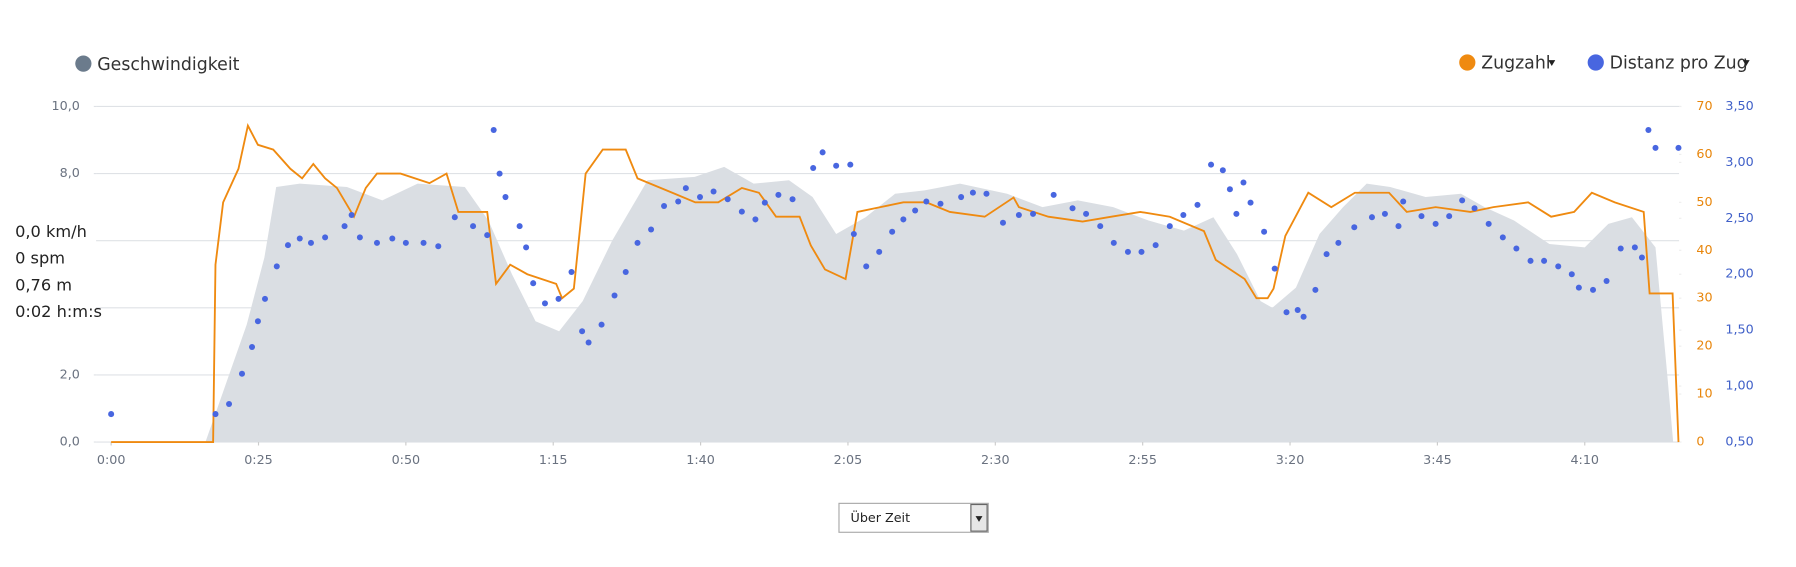 This screenshot has height=567, width=1796. What do you see at coordinates (1437, 459) in the screenshot?
I see `x-tick-label: 3:45` at bounding box center [1437, 459].